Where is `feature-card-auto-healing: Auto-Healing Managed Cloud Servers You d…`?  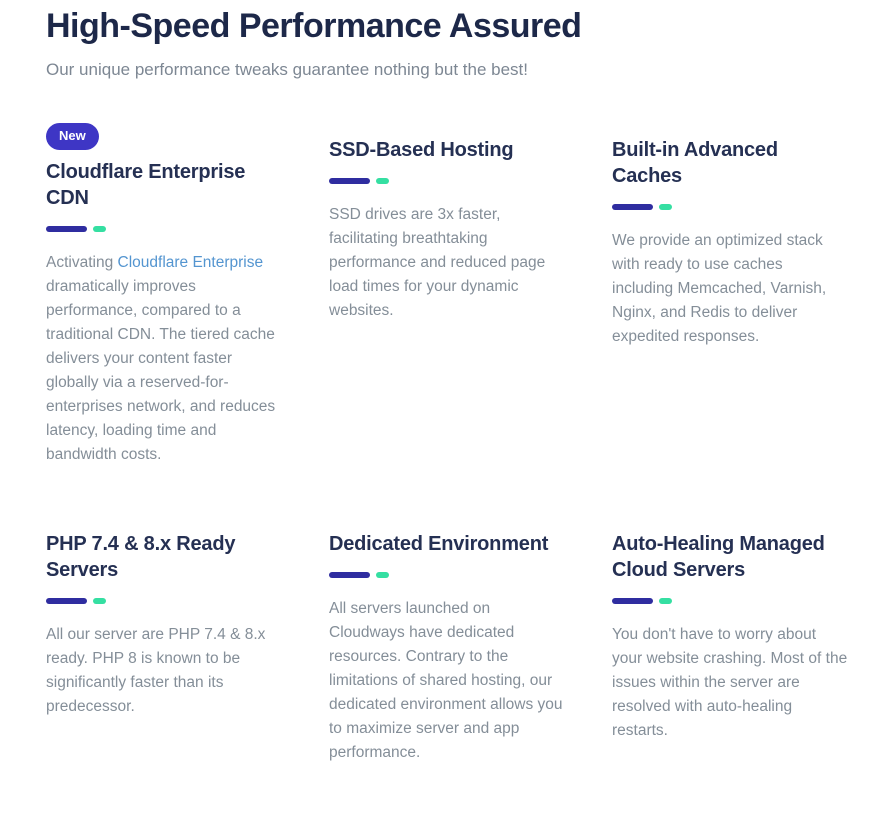
feature-card-auto-healing: Auto-Healing Managed Cloud Servers You d… is located at coordinates (730, 648).